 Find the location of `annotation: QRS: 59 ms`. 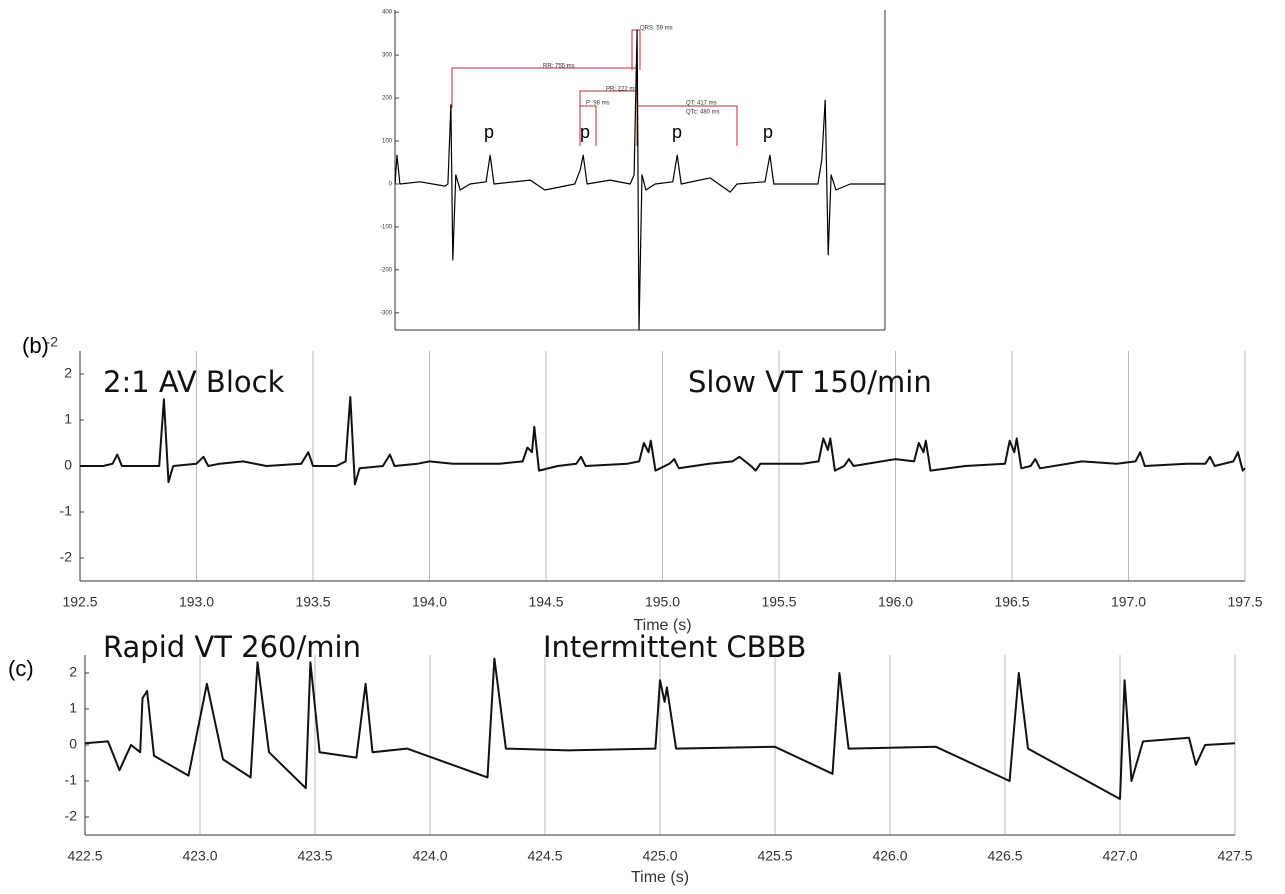

annotation: QRS: 59 ms is located at coordinates (656, 29).